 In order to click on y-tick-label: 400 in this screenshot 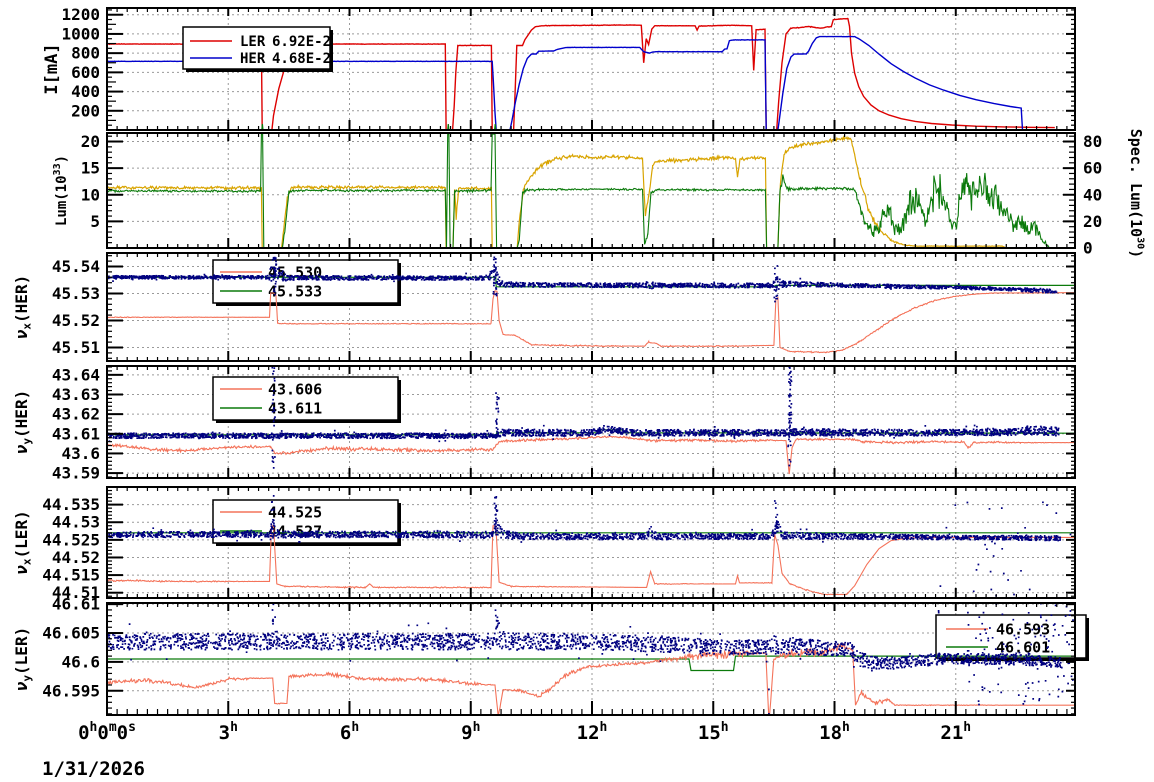, I will do `click(85, 91)`.